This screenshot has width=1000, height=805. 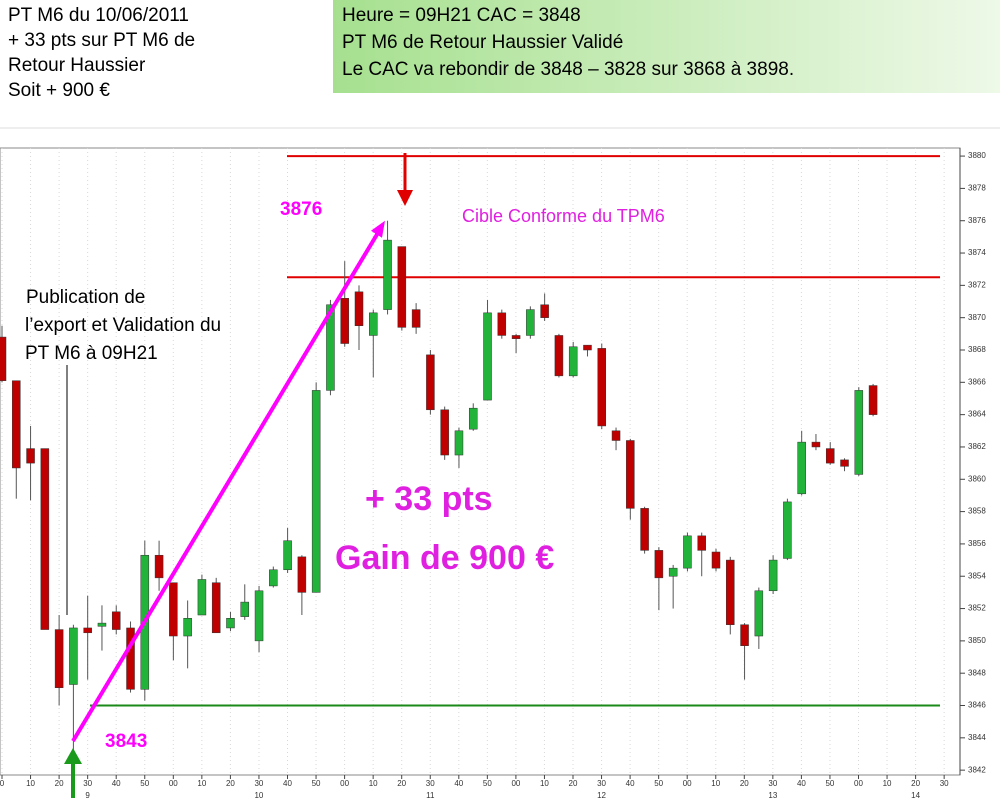 I want to click on y-tick-label: 3866, so click(x=977, y=381).